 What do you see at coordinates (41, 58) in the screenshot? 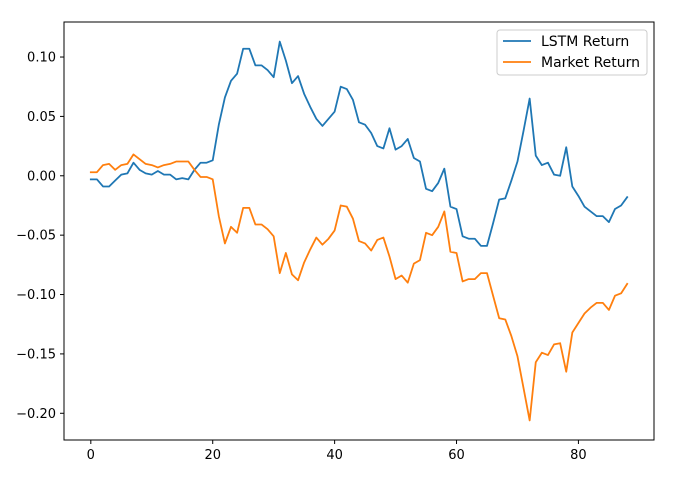
I see `y-tick-label: 0.10` at bounding box center [41, 58].